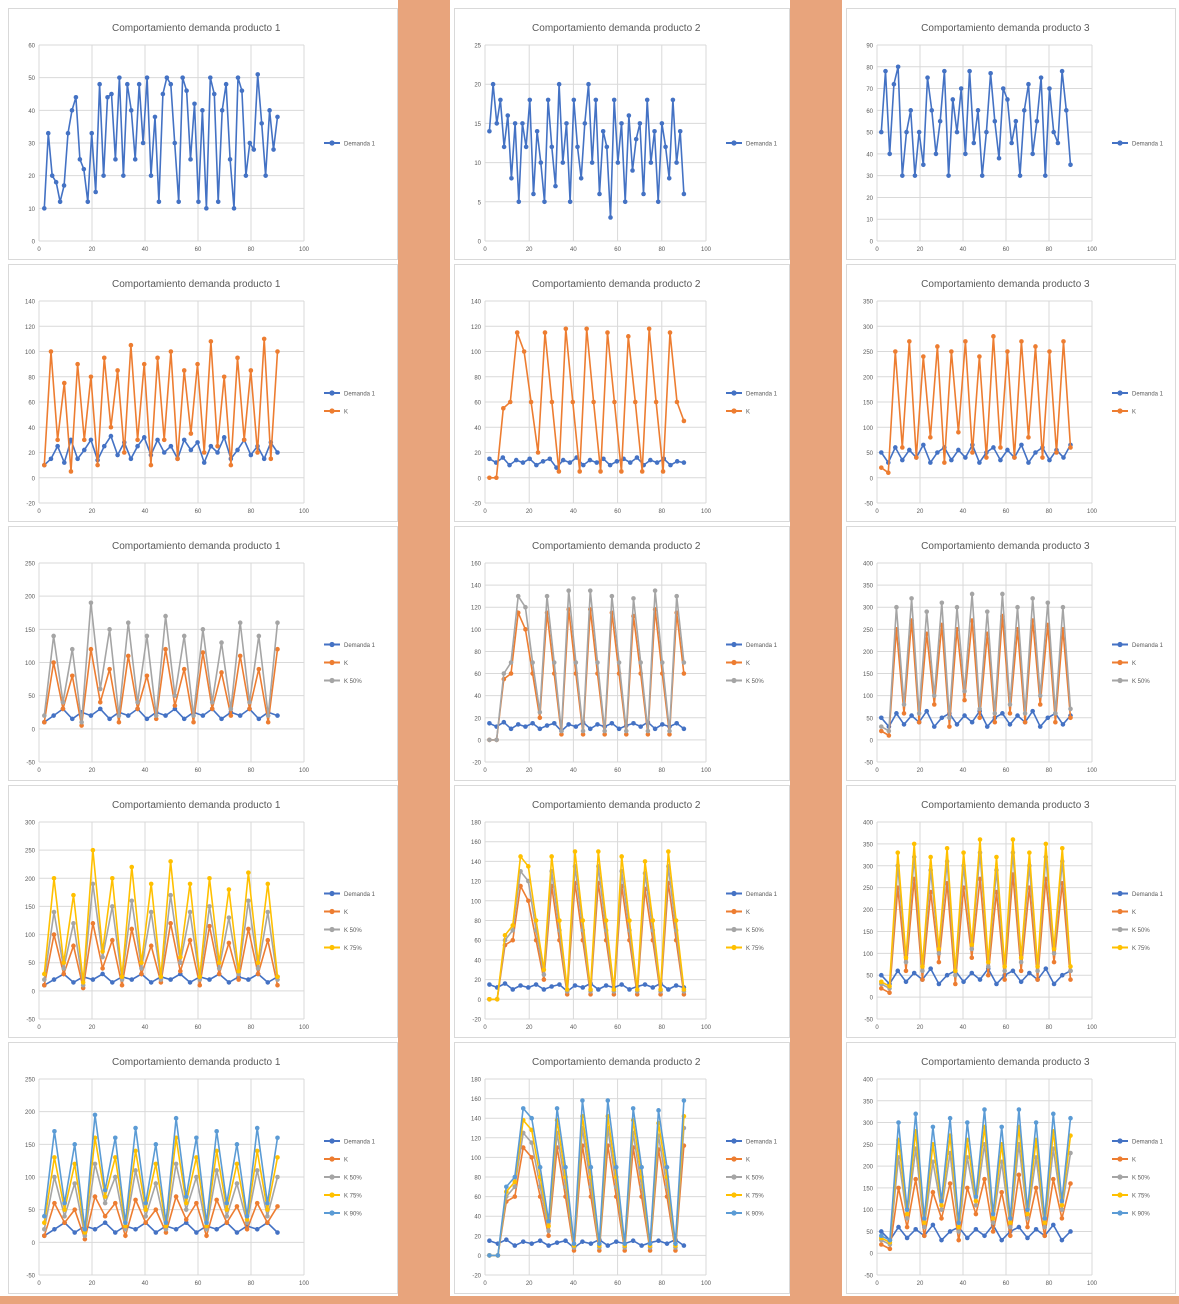  I want to click on legend-label: K 90%, so click(1141, 1215).